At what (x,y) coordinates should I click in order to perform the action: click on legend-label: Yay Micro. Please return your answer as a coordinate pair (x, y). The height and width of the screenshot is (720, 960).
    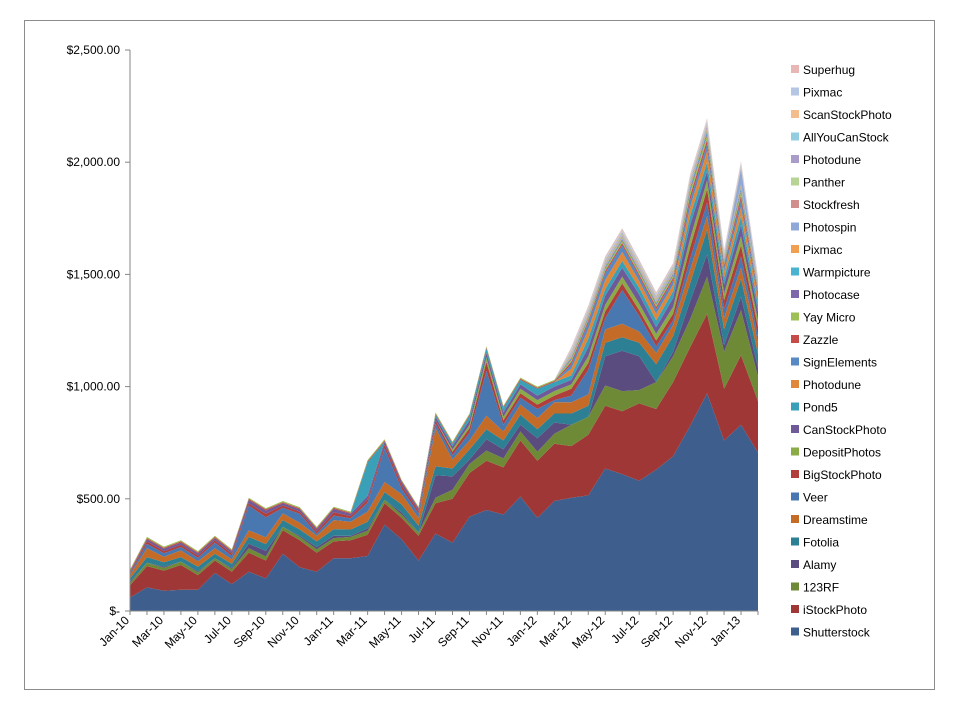
    Looking at the image, I should click on (829, 318).